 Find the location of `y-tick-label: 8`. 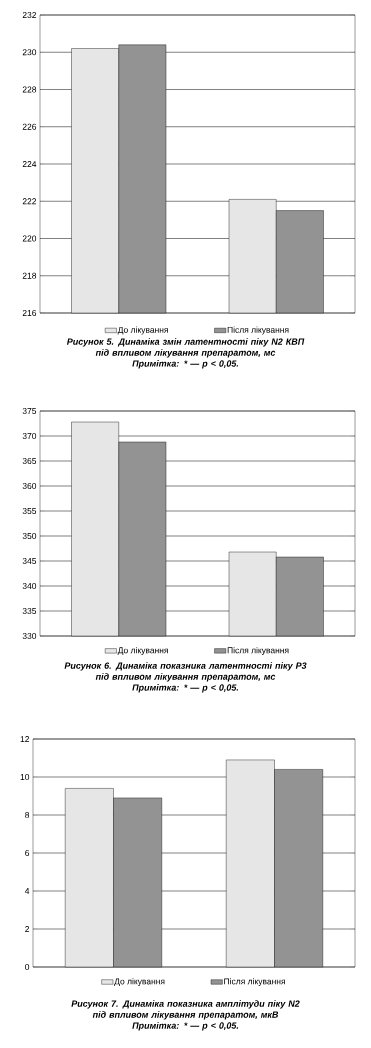

y-tick-label: 8 is located at coordinates (27, 815).